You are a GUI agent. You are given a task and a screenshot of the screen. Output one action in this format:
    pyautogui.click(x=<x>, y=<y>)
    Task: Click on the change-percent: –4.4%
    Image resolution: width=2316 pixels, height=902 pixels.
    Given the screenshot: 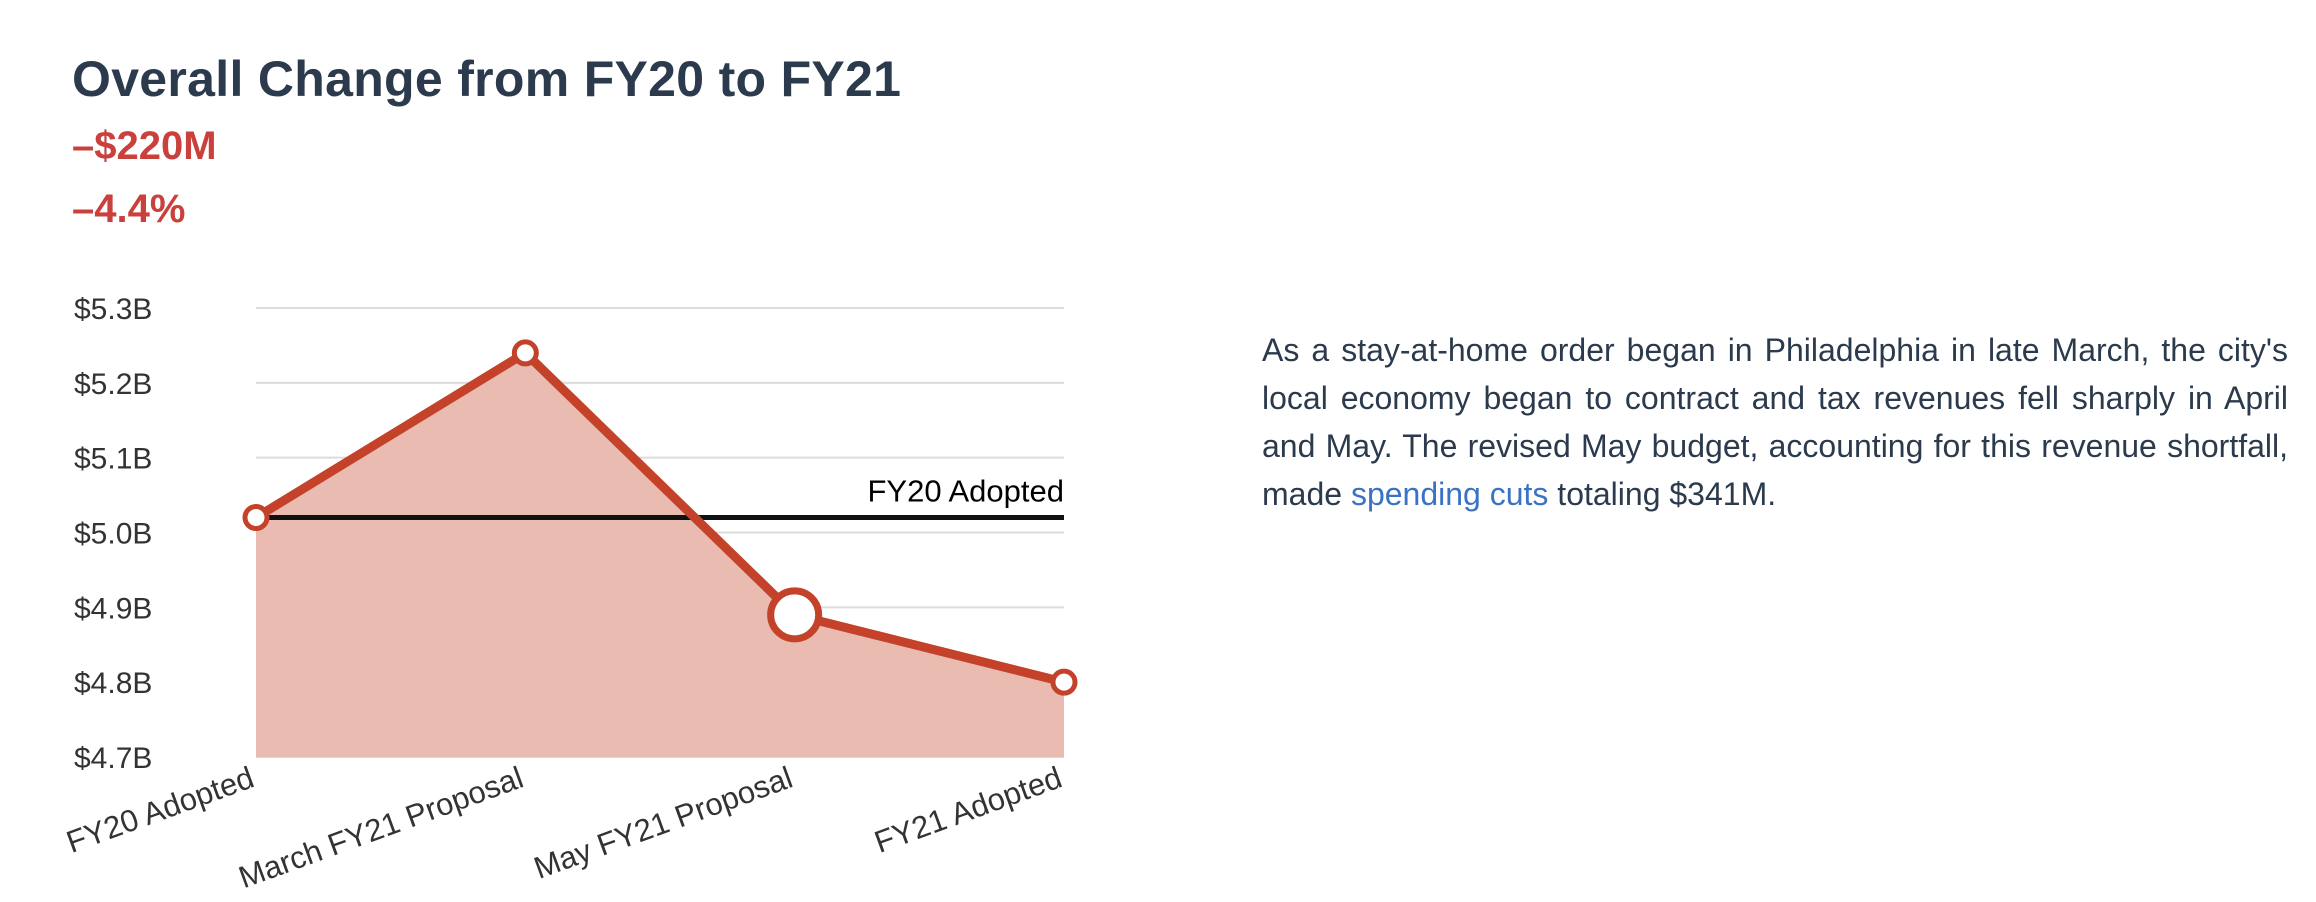 What is the action you would take?
    pyautogui.click(x=129, y=209)
    